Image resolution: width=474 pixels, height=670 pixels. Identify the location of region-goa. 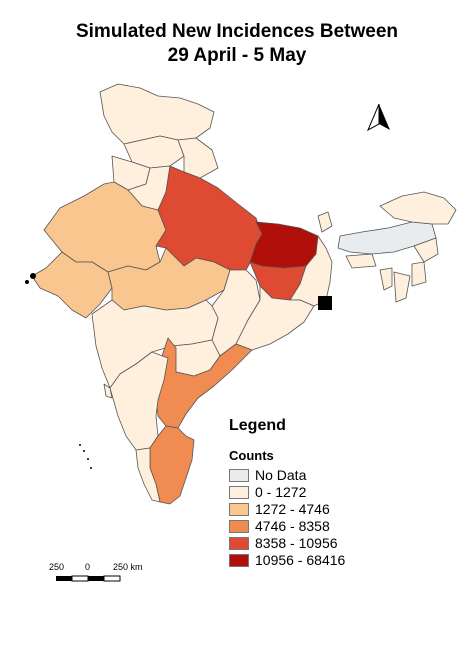
(108, 391).